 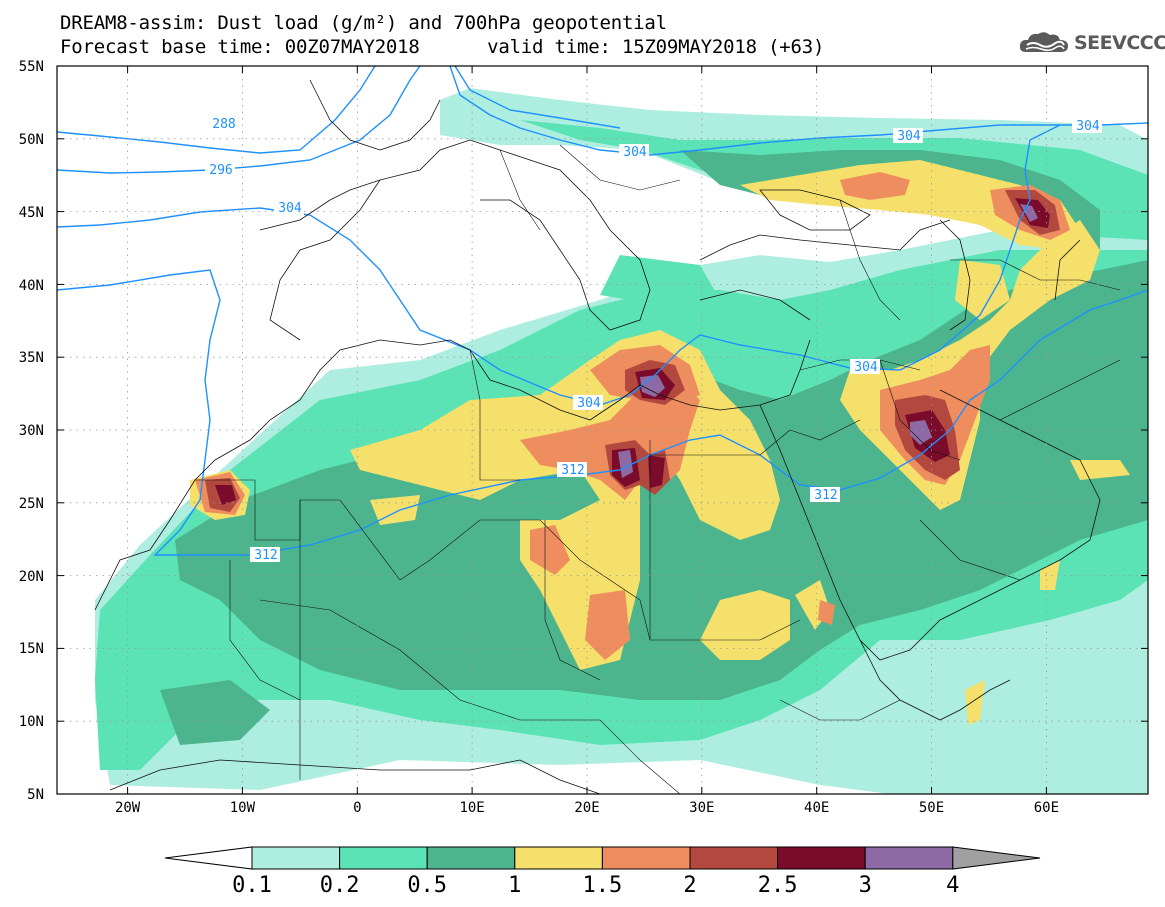 I want to click on brand-logo: SEEVCCC, so click(x=1091, y=43).